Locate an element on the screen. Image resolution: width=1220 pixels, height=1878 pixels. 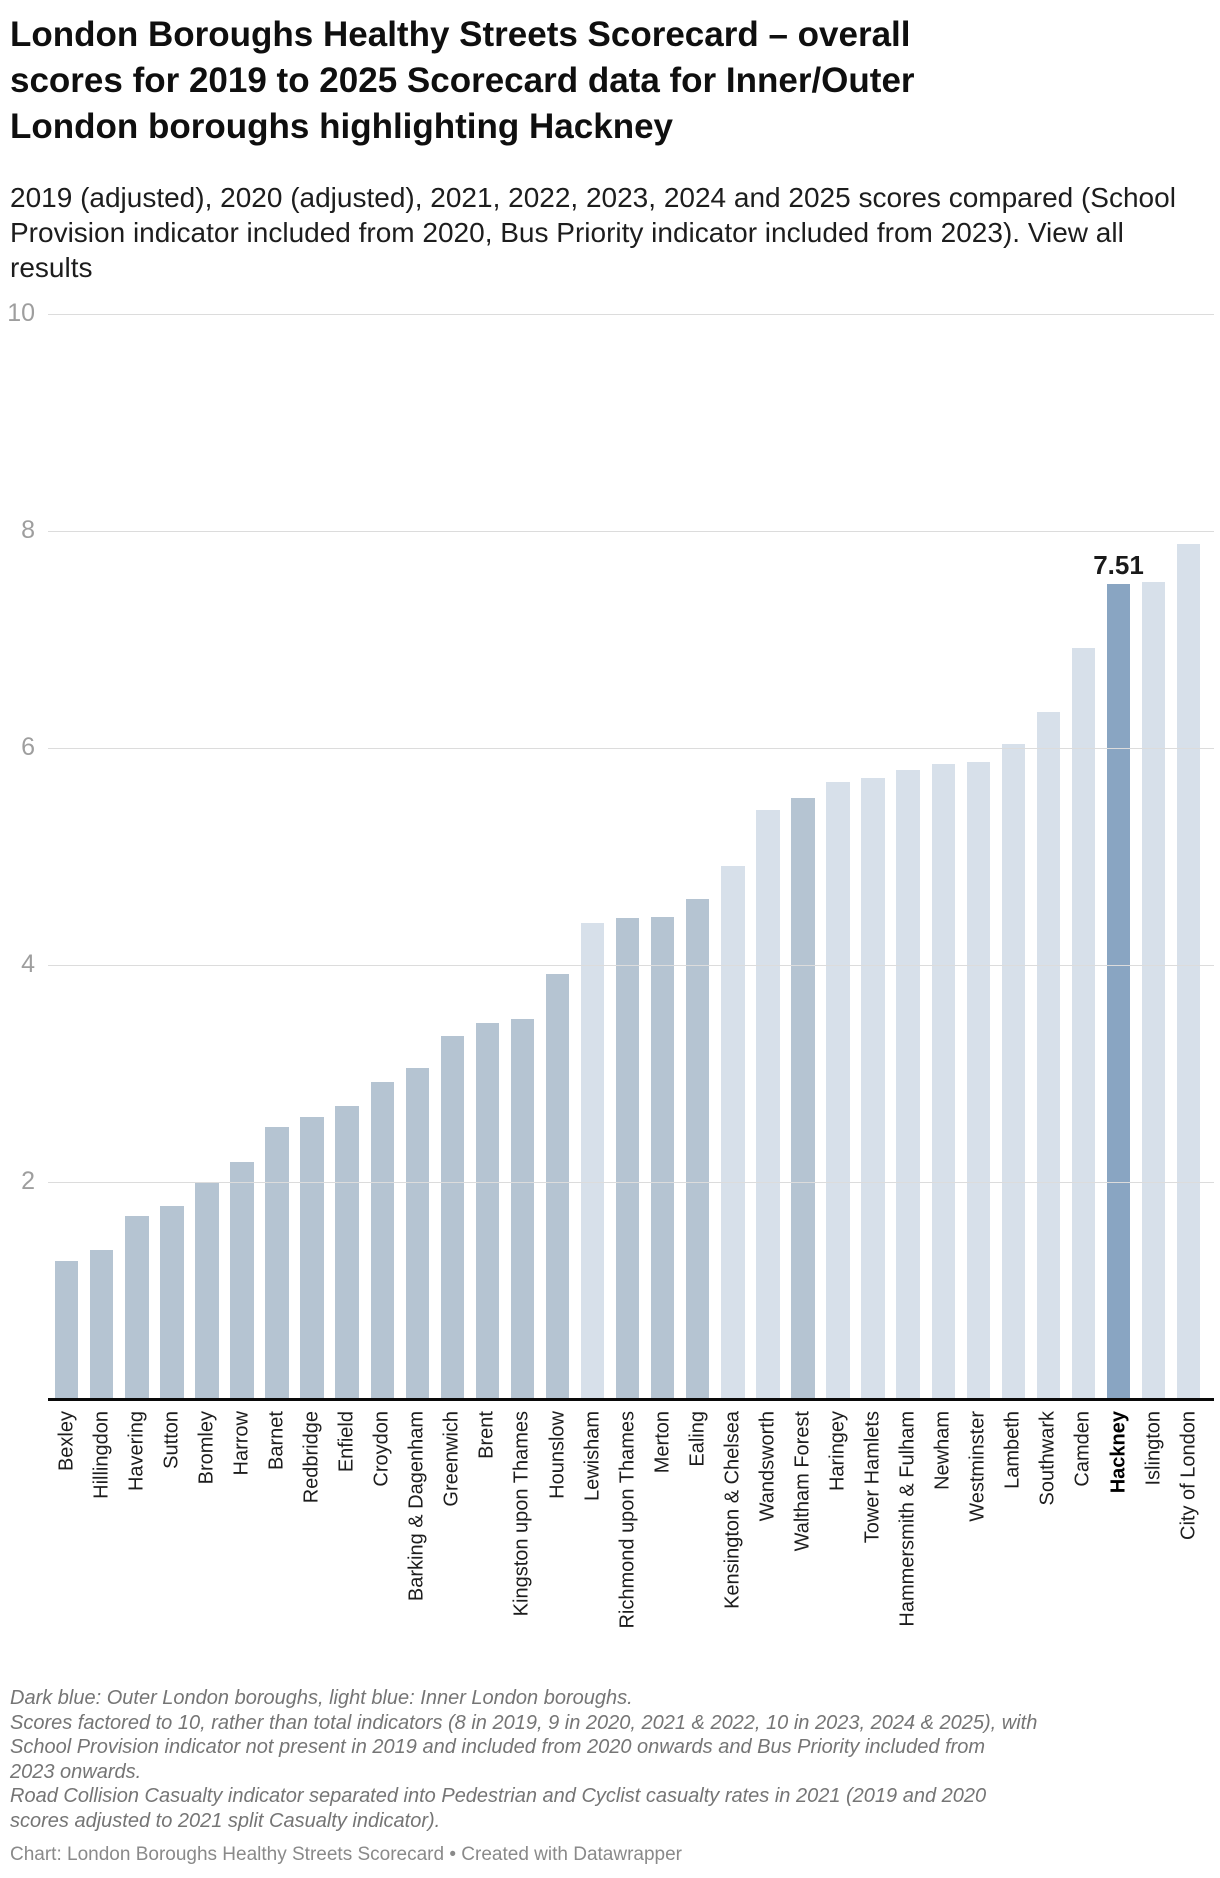
bar-kingston-upon-thames is located at coordinates (522, 1209).